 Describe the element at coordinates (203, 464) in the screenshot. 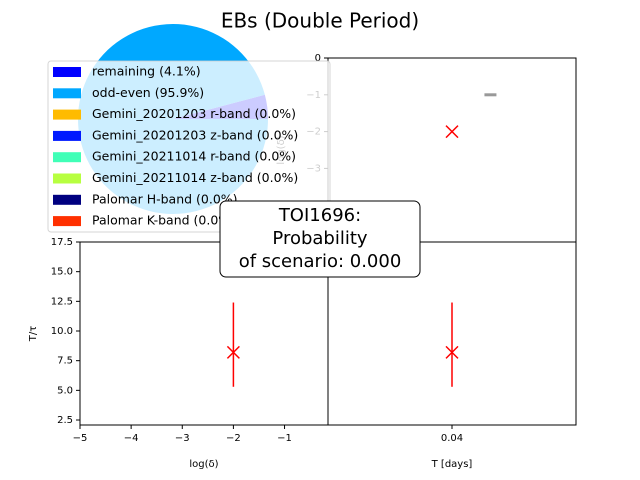

I see `x-axis-label: log(δ)` at that location.